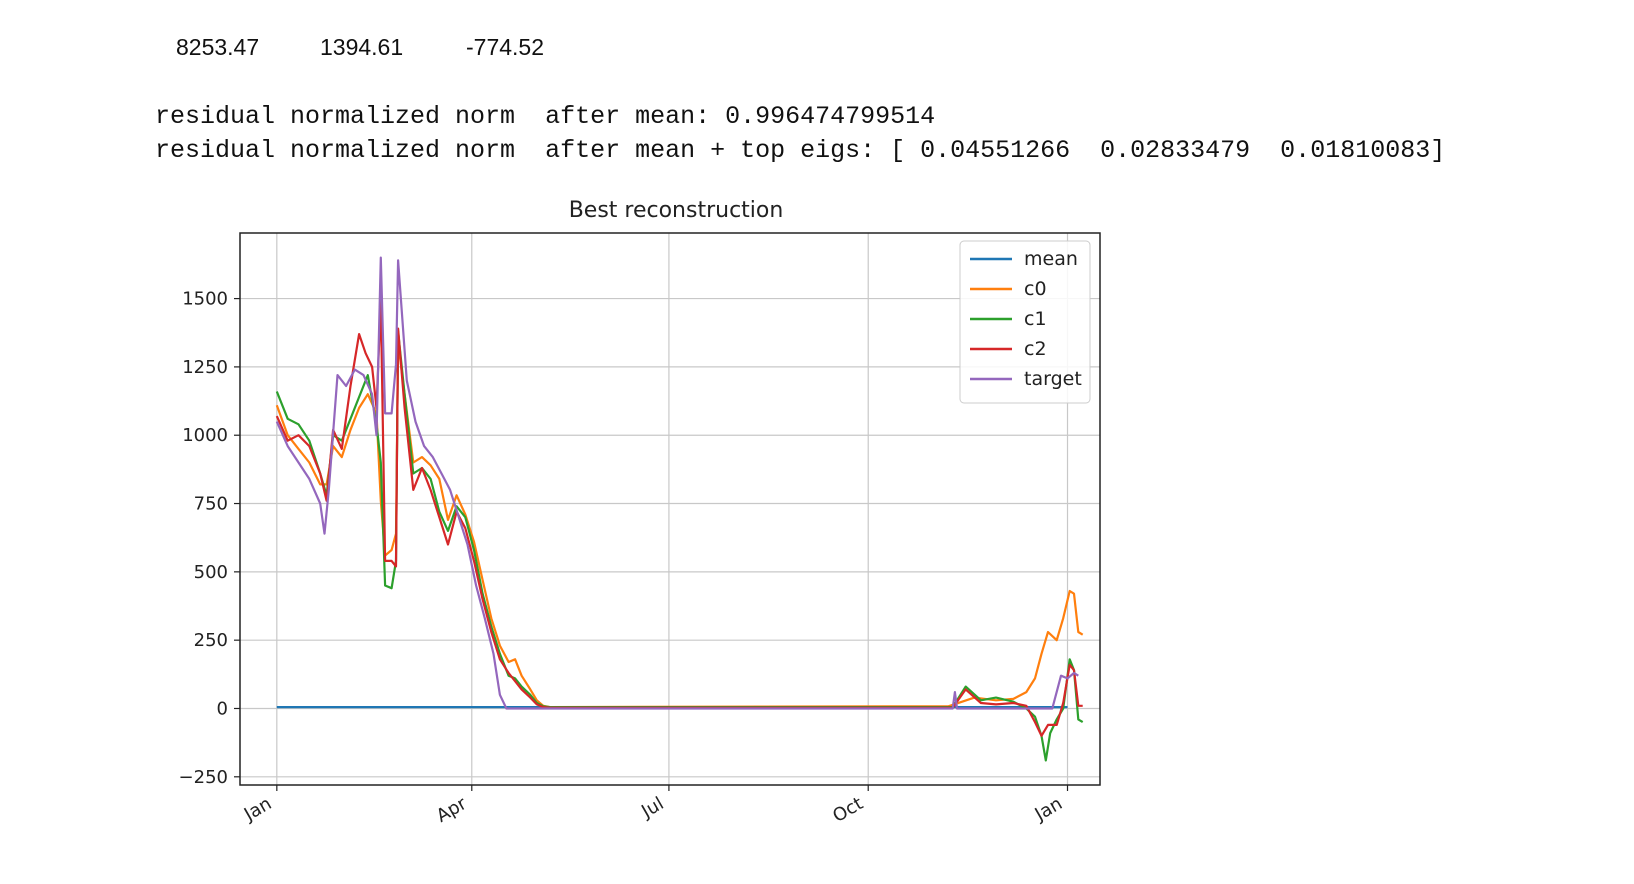 The image size is (1634, 884). What do you see at coordinates (652, 808) in the screenshot?
I see `x-tick-label: Jul` at bounding box center [652, 808].